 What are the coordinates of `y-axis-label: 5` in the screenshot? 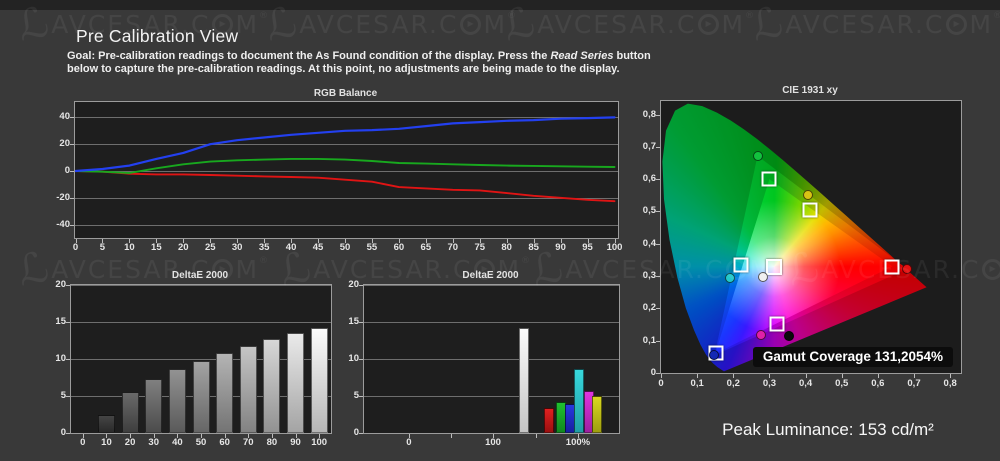 It's located at (63, 395).